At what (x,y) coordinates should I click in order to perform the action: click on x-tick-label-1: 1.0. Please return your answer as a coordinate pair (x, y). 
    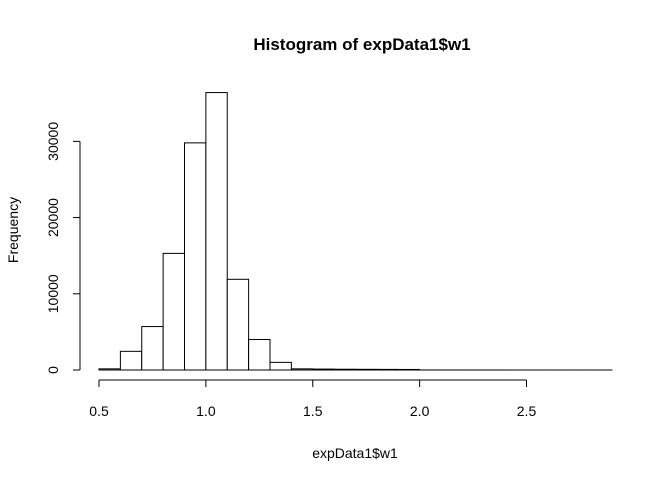
    Looking at the image, I should click on (206, 411).